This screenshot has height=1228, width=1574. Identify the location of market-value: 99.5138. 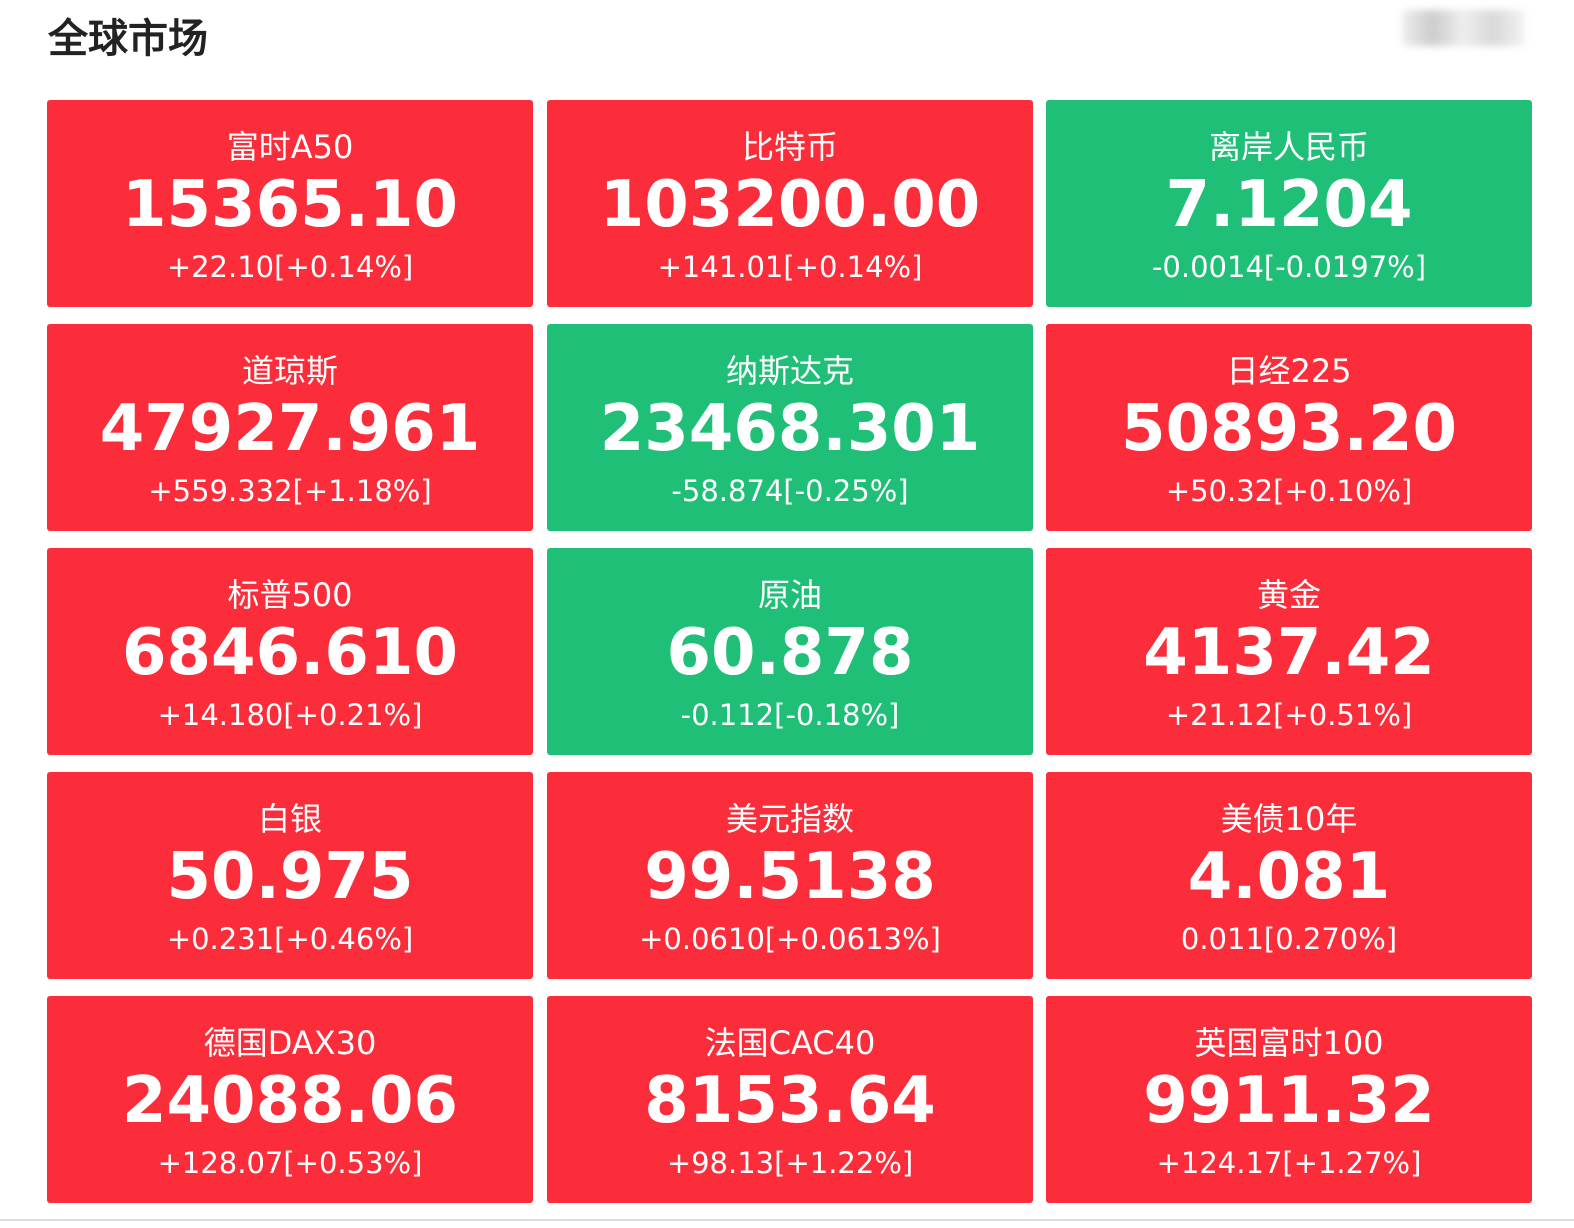
(790, 877).